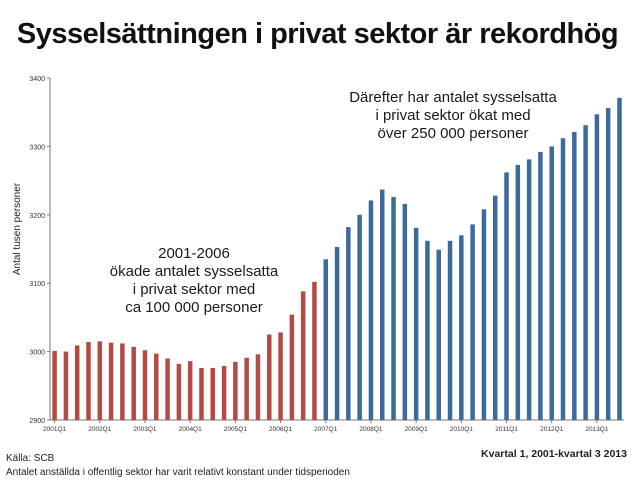 This screenshot has height=492, width=635. What do you see at coordinates (417, 429) in the screenshot?
I see `x-tick-label: 2009Q1` at bounding box center [417, 429].